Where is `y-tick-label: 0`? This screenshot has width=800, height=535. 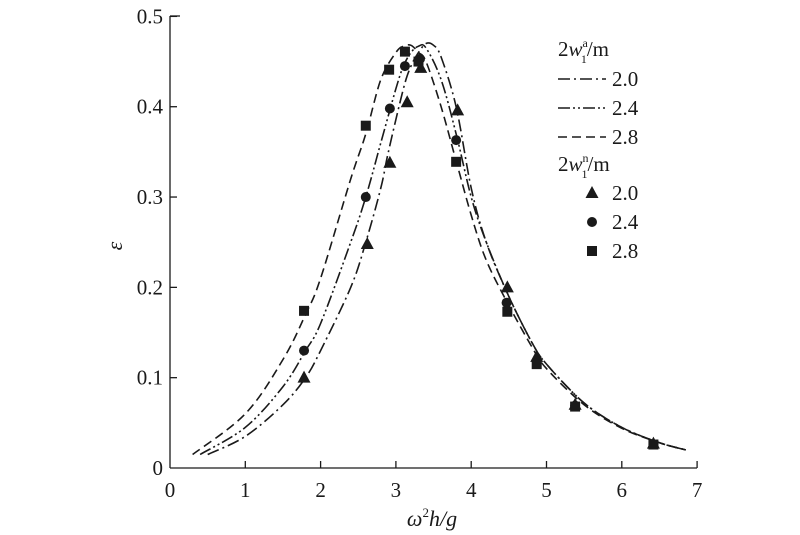
y-tick-label: 0 is located at coordinates (158, 468).